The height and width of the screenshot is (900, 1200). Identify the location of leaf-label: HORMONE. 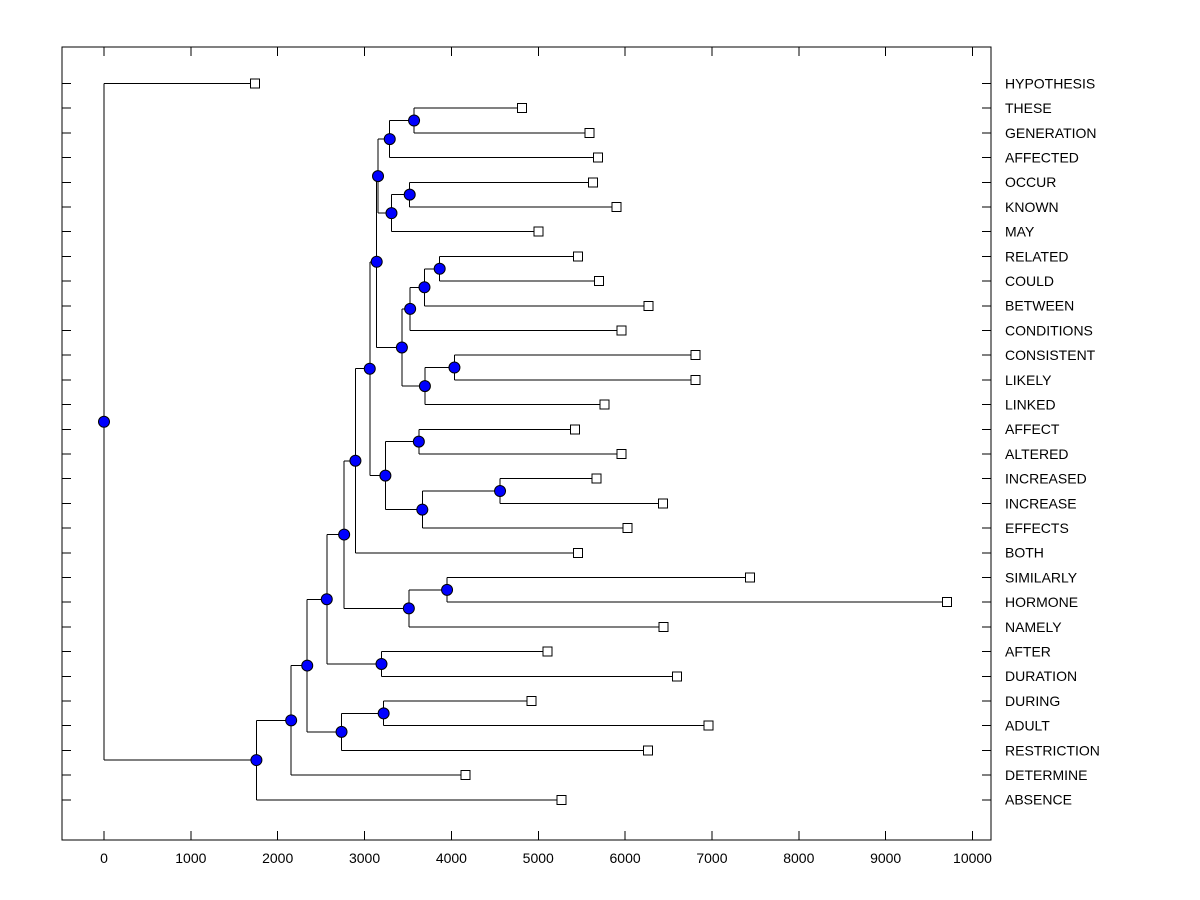
(1041, 602).